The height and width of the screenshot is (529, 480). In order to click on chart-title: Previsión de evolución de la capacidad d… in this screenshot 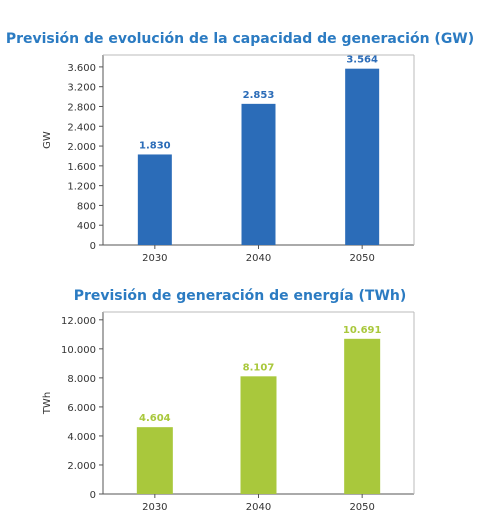, I will do `click(240, 39)`.